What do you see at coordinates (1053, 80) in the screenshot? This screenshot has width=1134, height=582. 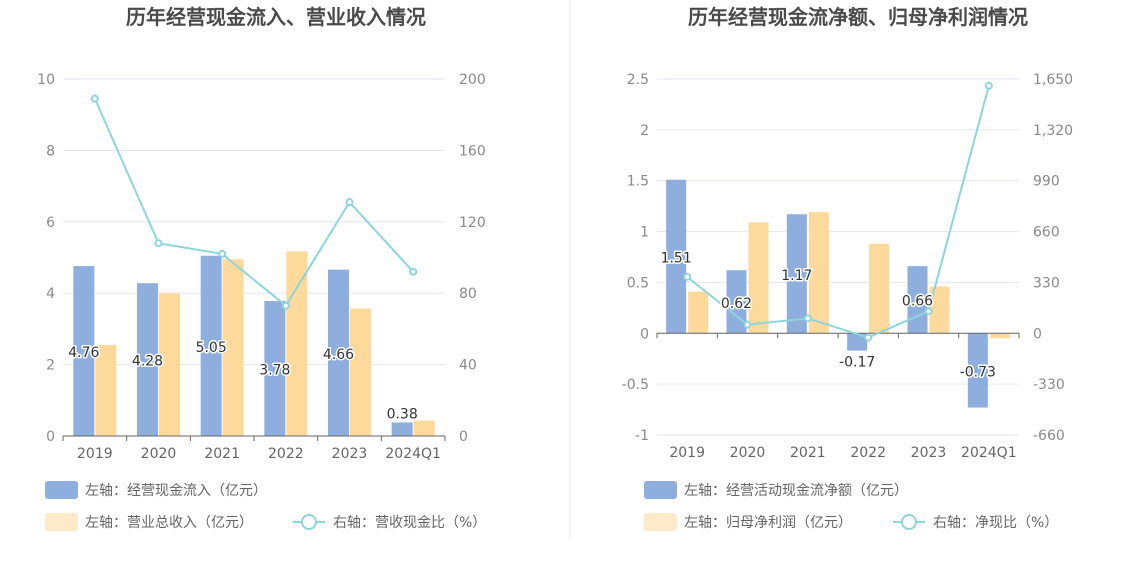 I see `chart2-right-tick-label: 1,650` at bounding box center [1053, 80].